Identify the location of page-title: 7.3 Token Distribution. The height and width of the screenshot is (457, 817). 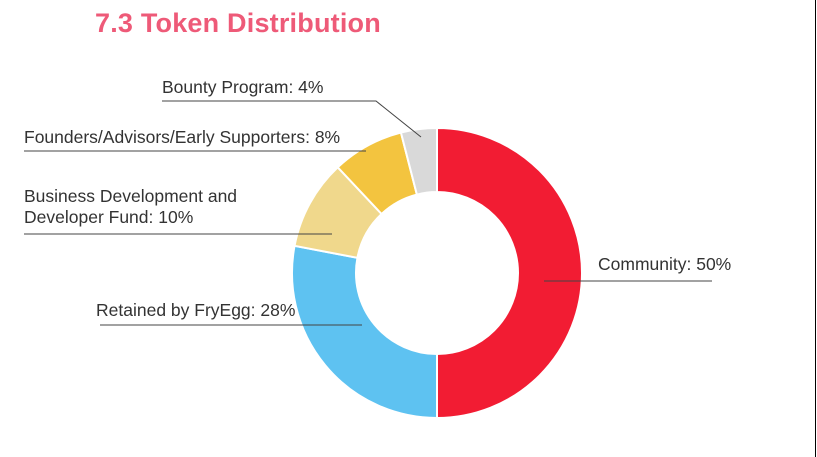
(238, 23).